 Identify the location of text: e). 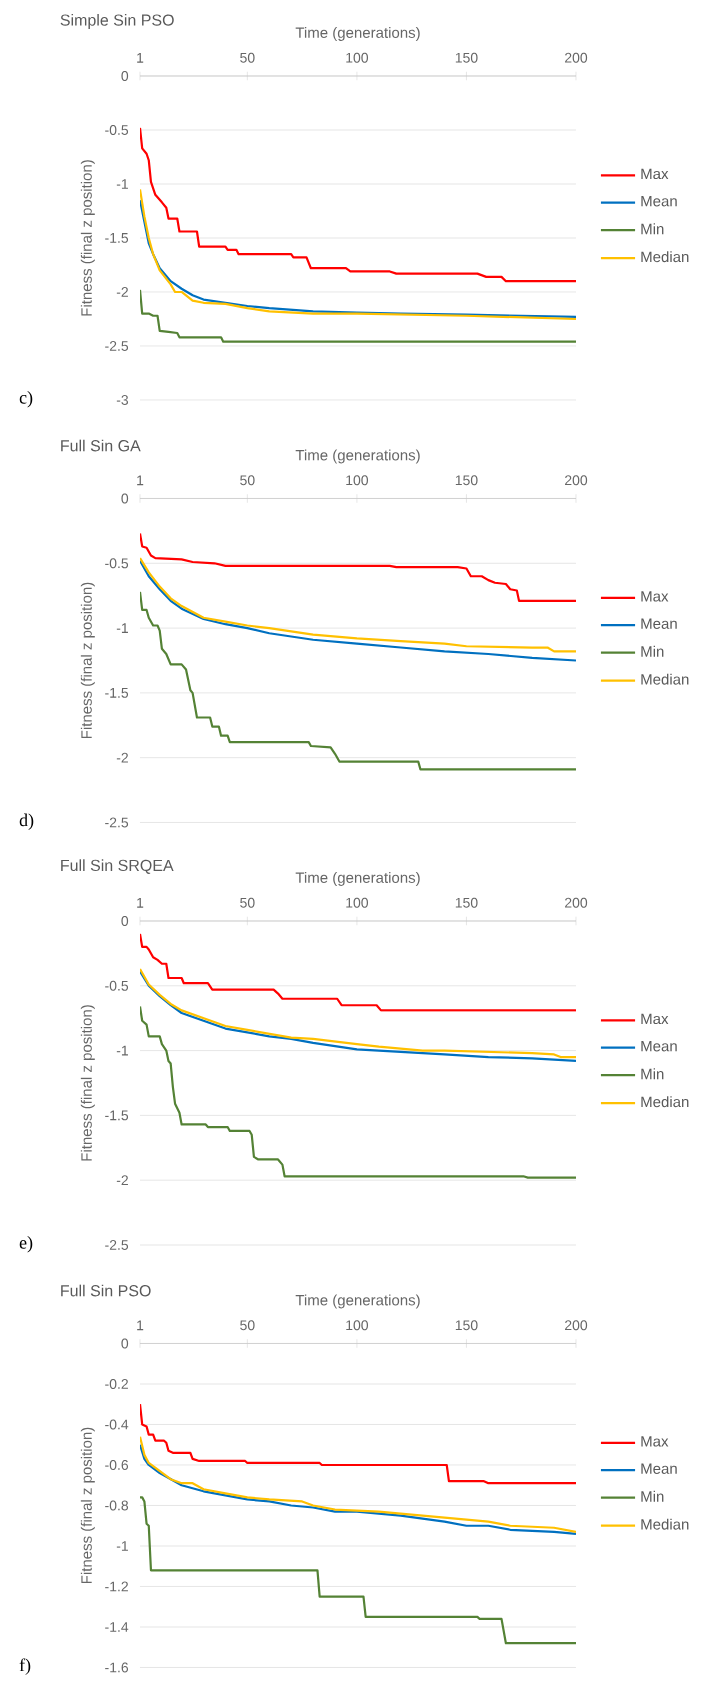
(26, 1244).